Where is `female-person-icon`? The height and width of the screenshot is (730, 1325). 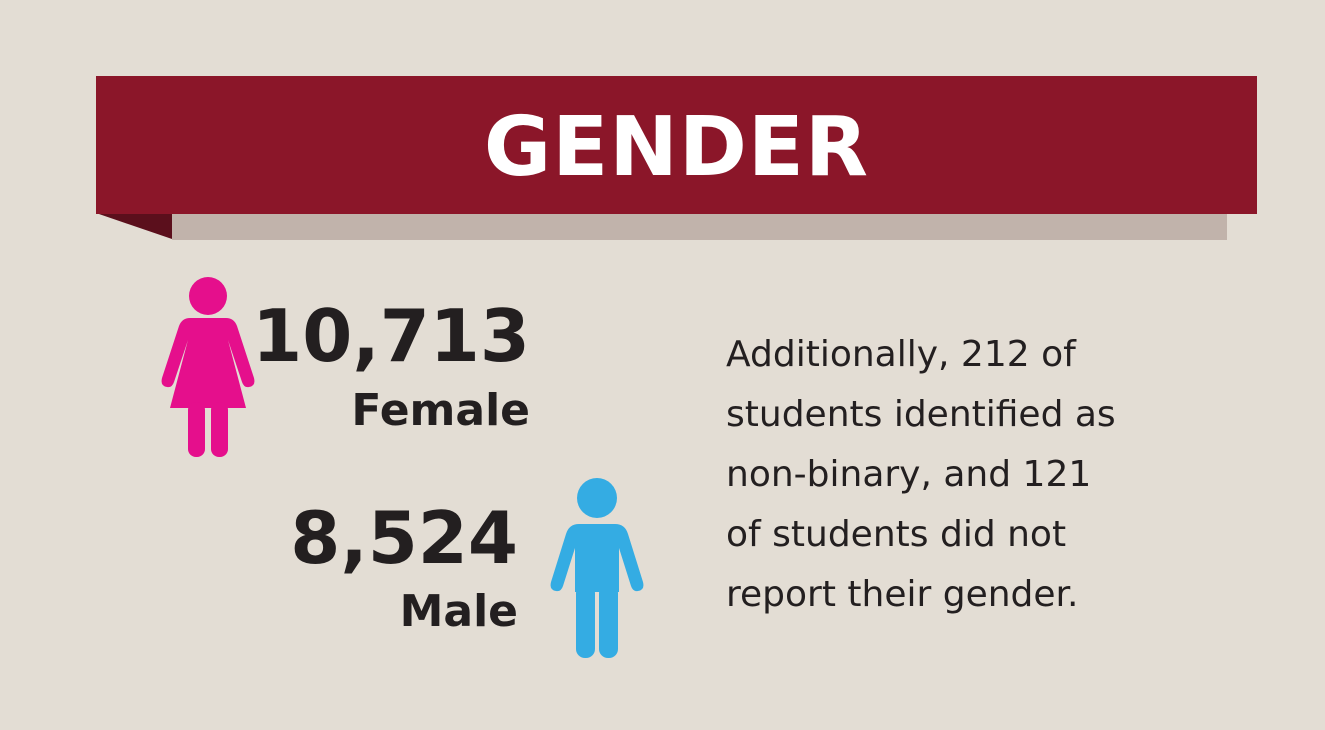 female-person-icon is located at coordinates (208, 367).